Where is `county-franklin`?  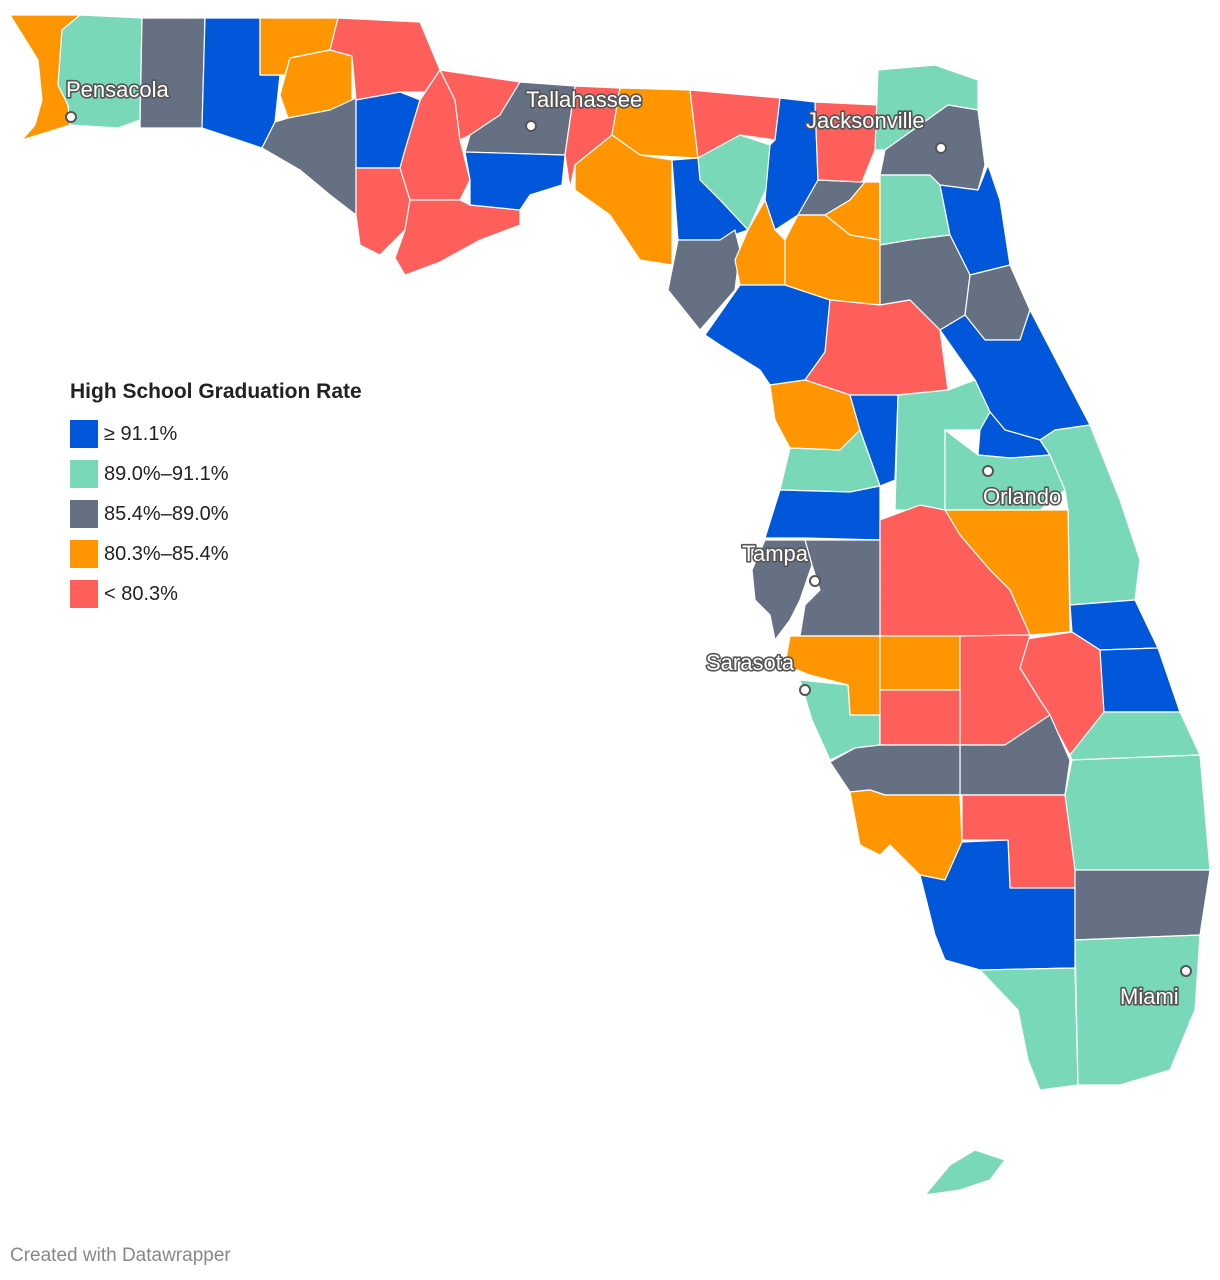 county-franklin is located at coordinates (457, 237).